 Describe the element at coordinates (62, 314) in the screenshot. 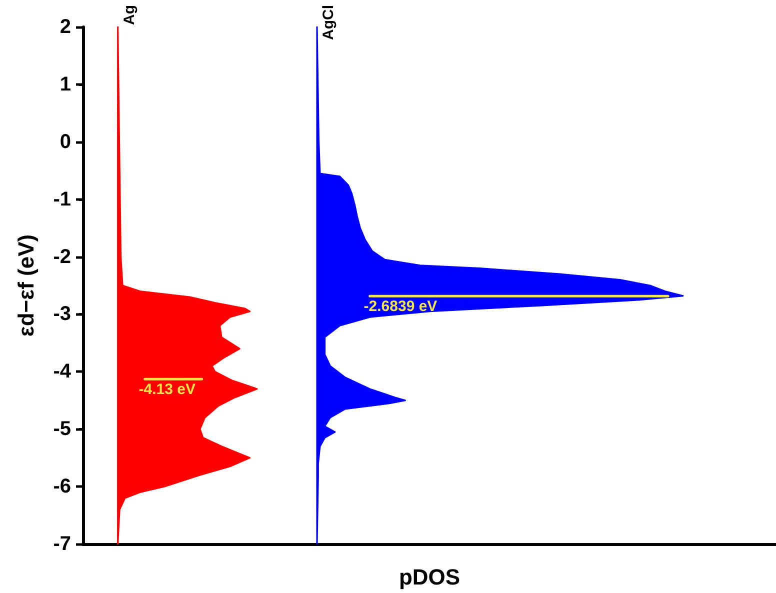

I see `y-tick-label: -3` at that location.